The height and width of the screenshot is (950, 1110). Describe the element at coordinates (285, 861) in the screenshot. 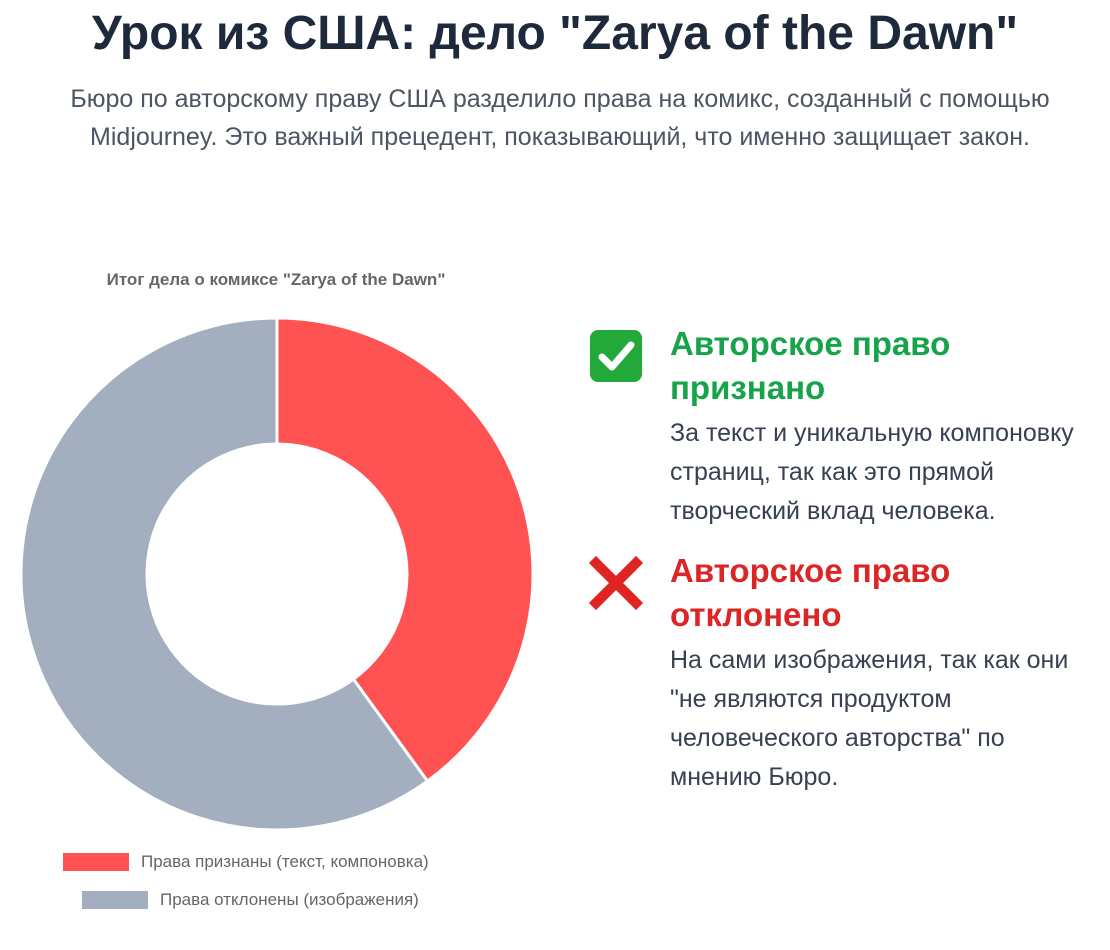

I see `legend-label-recognized: Права признаны (текст, компоновка)` at that location.